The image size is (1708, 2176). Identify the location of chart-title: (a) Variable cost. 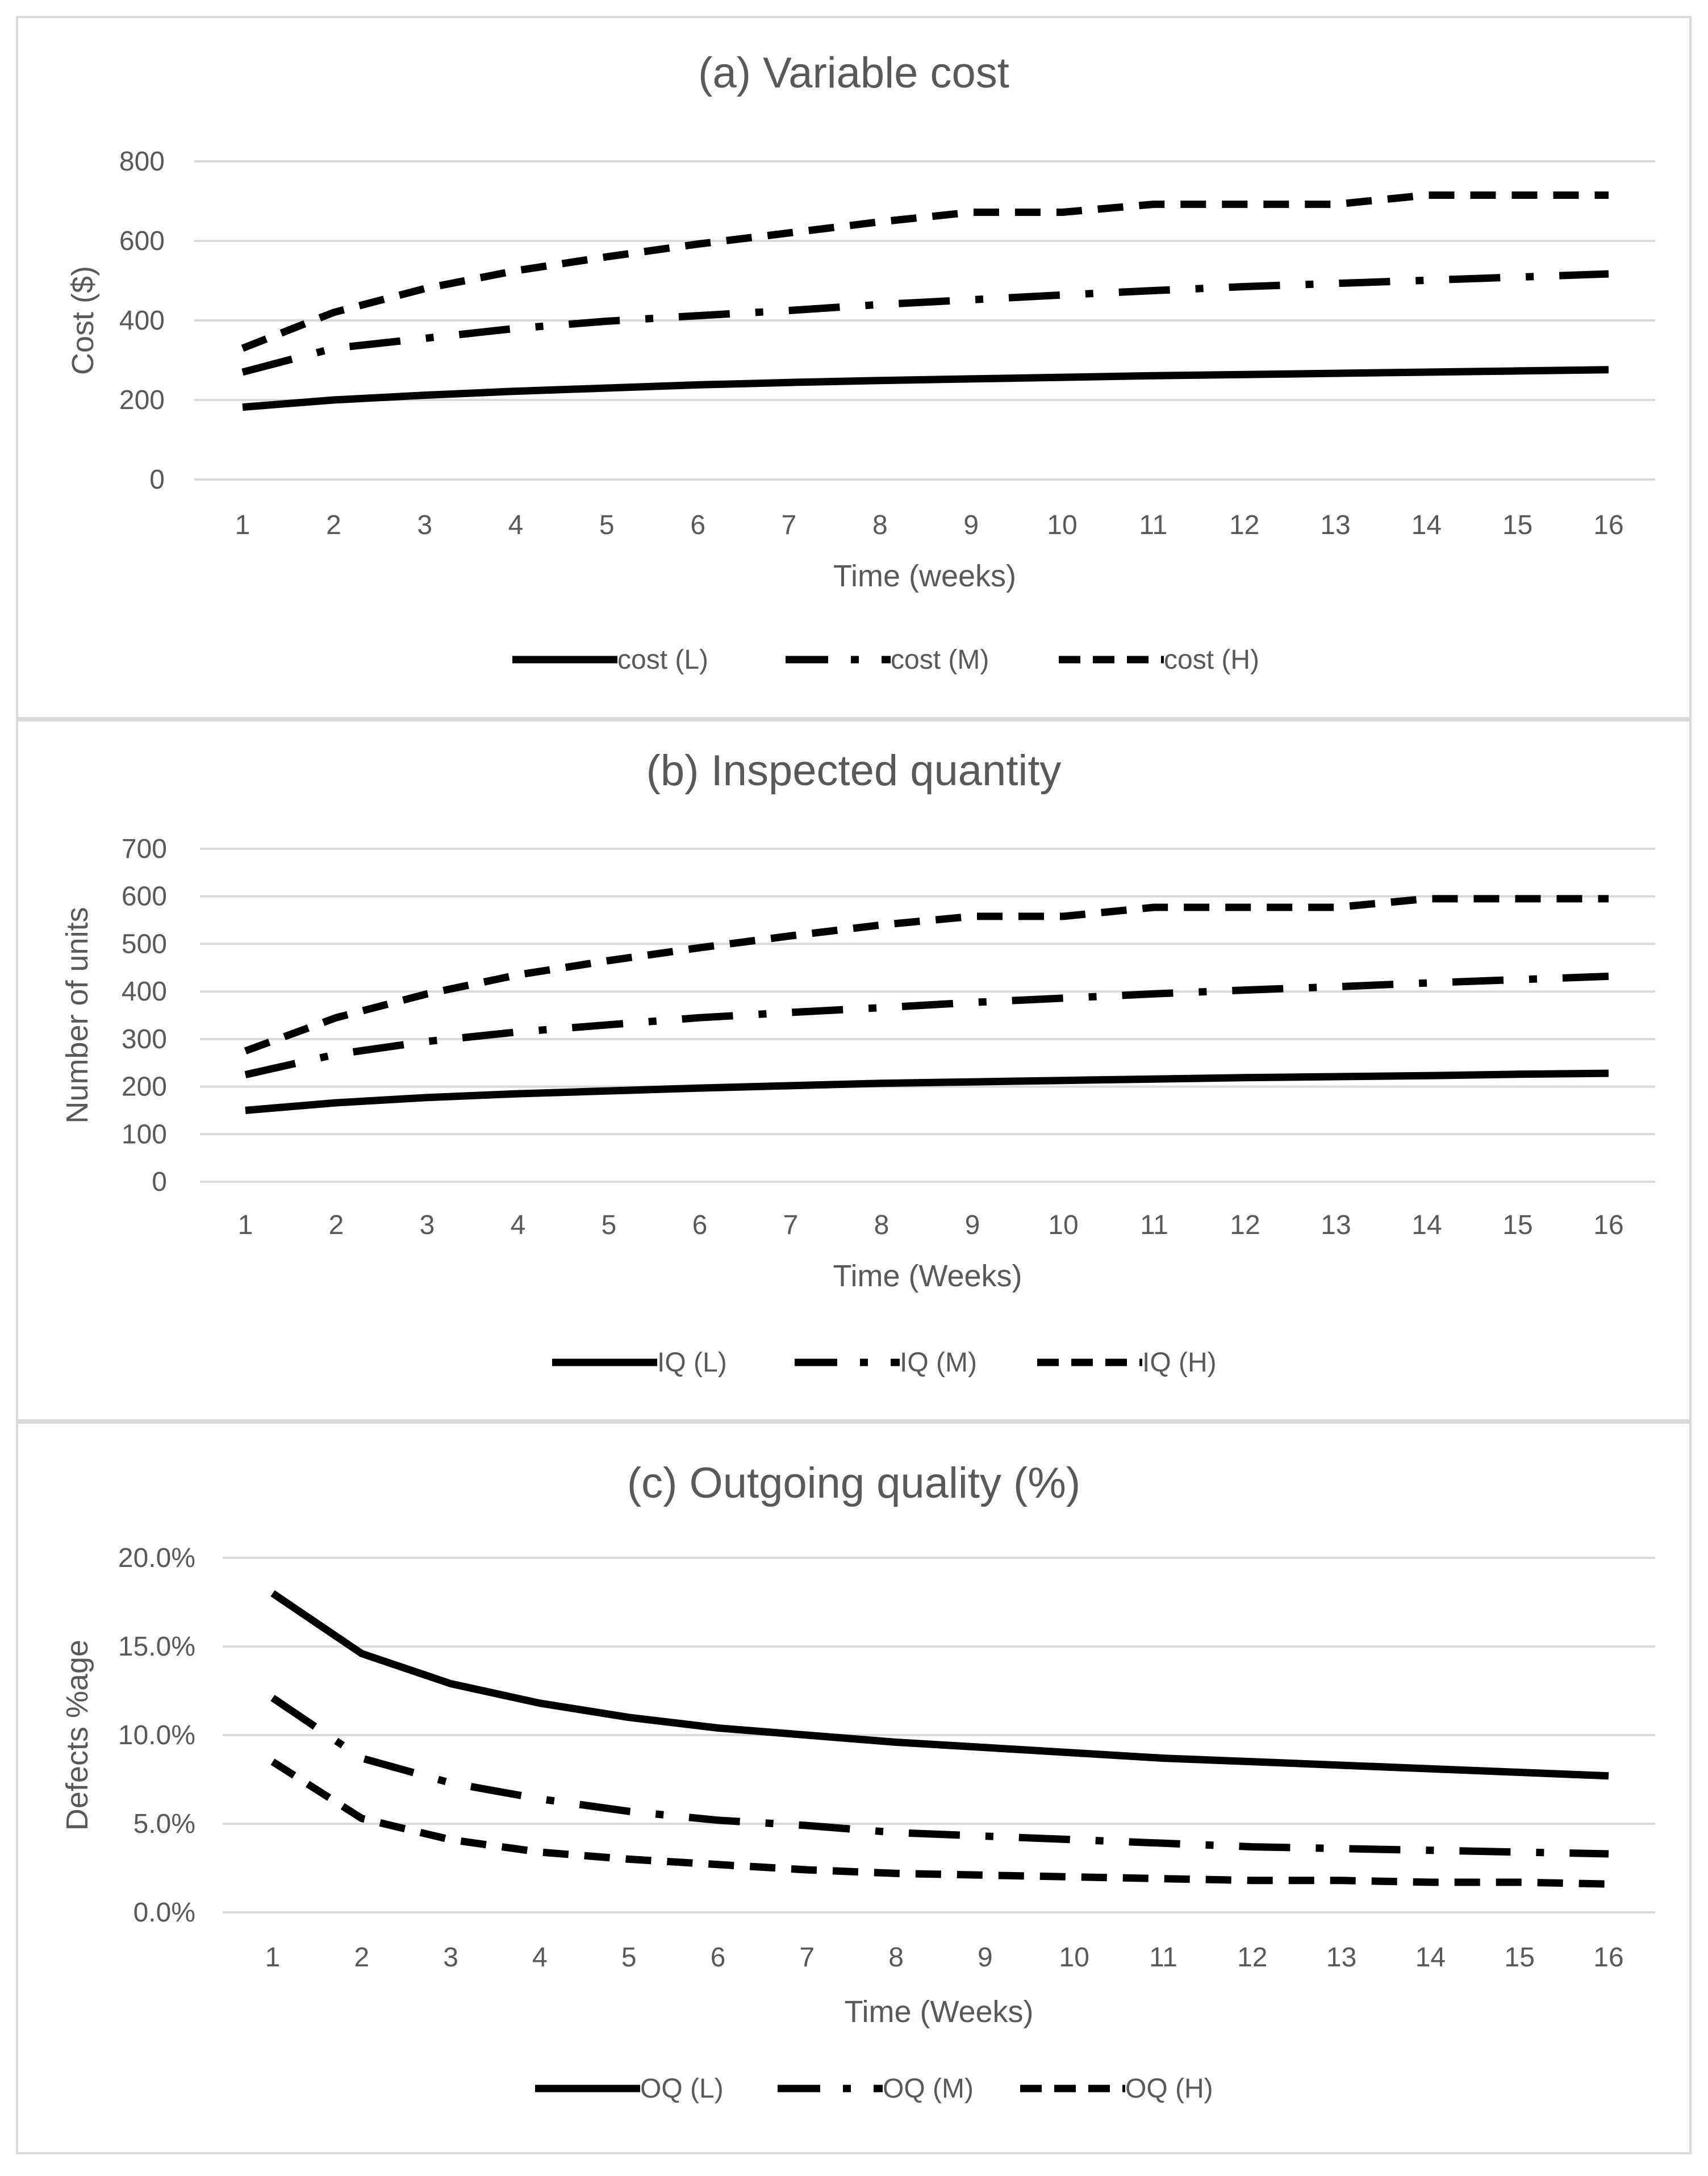
(853, 73).